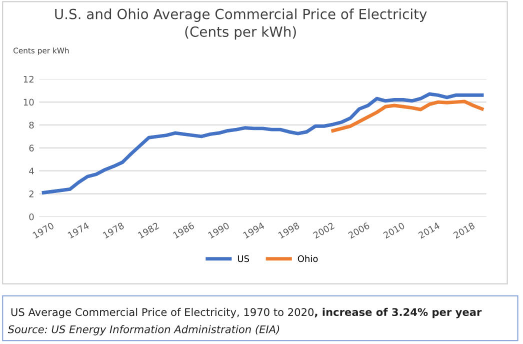 The height and width of the screenshot is (344, 523). Describe the element at coordinates (398, 313) in the screenshot. I see `text: , increase of 3.24% per year` at that location.